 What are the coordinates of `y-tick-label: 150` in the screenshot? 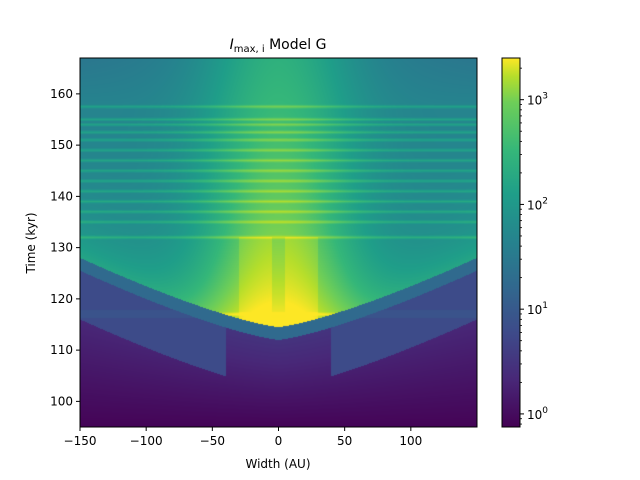 It's located at (61, 145).